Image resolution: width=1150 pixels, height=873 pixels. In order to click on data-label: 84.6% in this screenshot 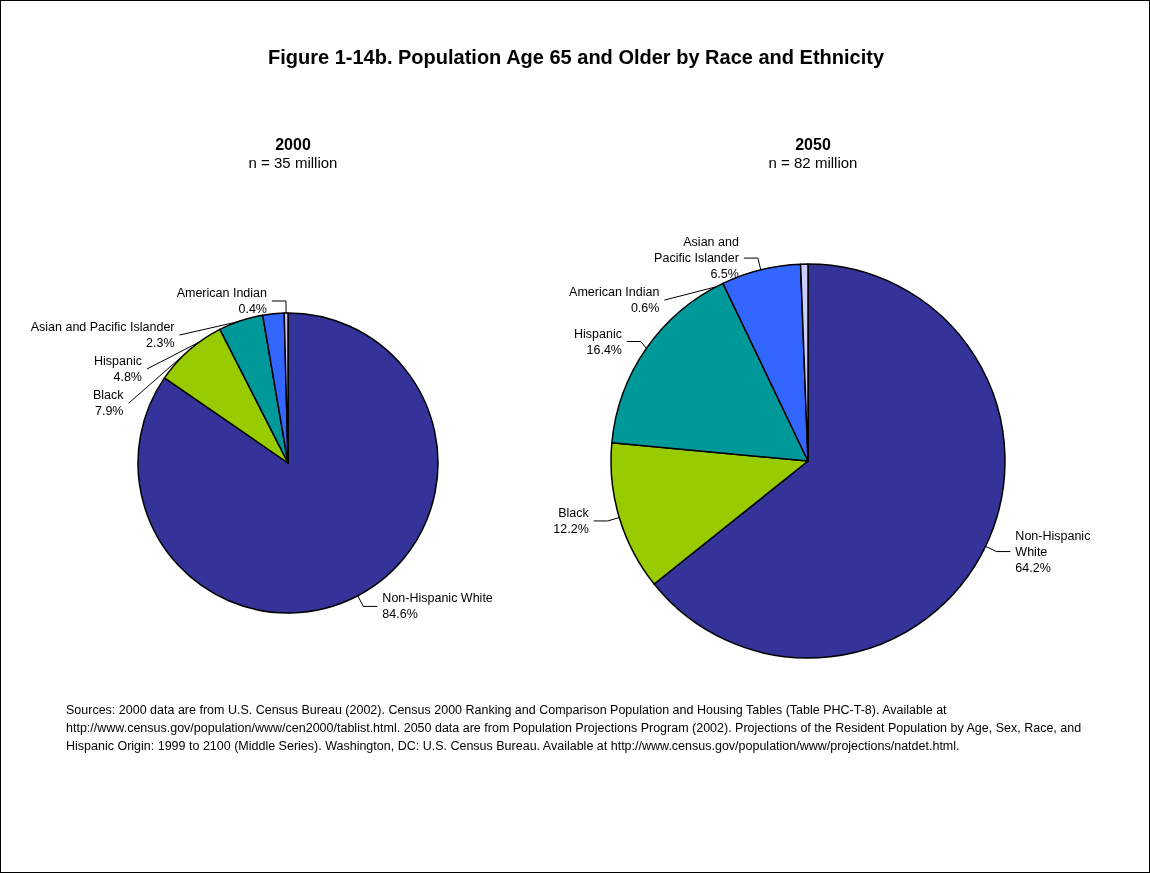, I will do `click(400, 614)`.